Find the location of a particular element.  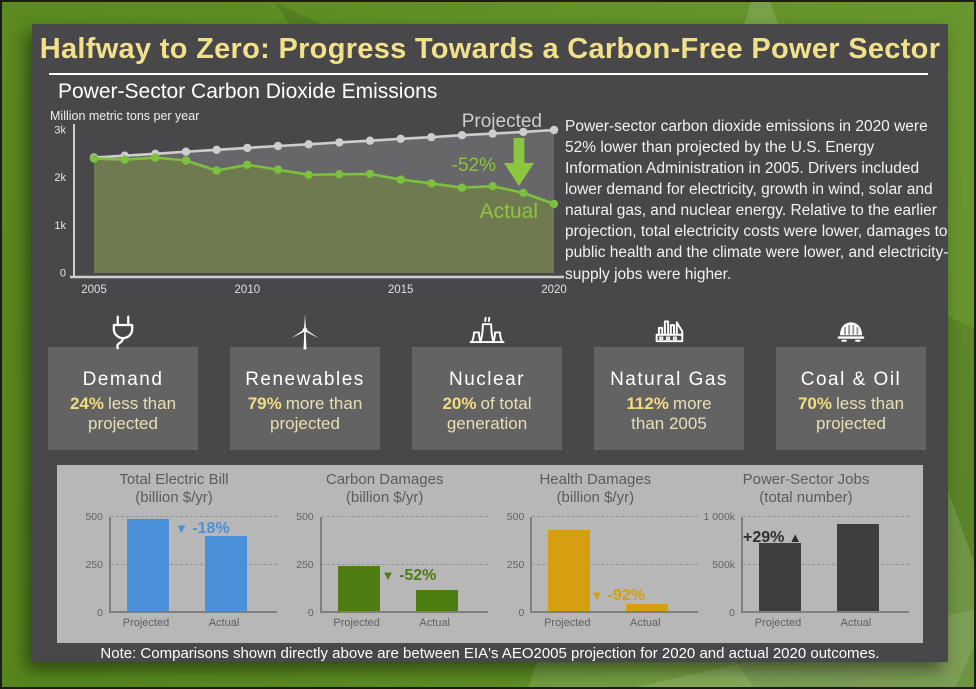

chart-subtitle: (total number) is located at coordinates (806, 498).